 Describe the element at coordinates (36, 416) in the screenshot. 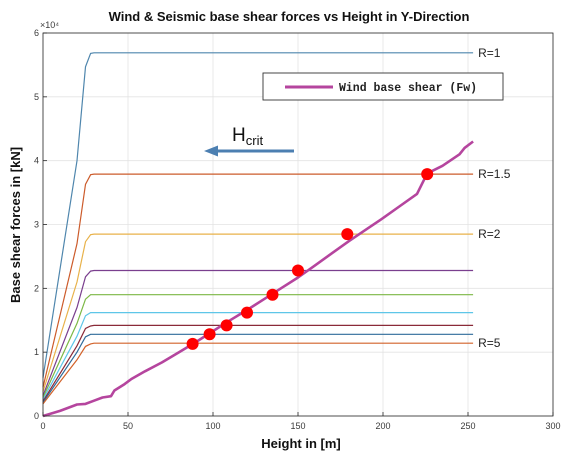

I see `y-tick-label: 0` at that location.